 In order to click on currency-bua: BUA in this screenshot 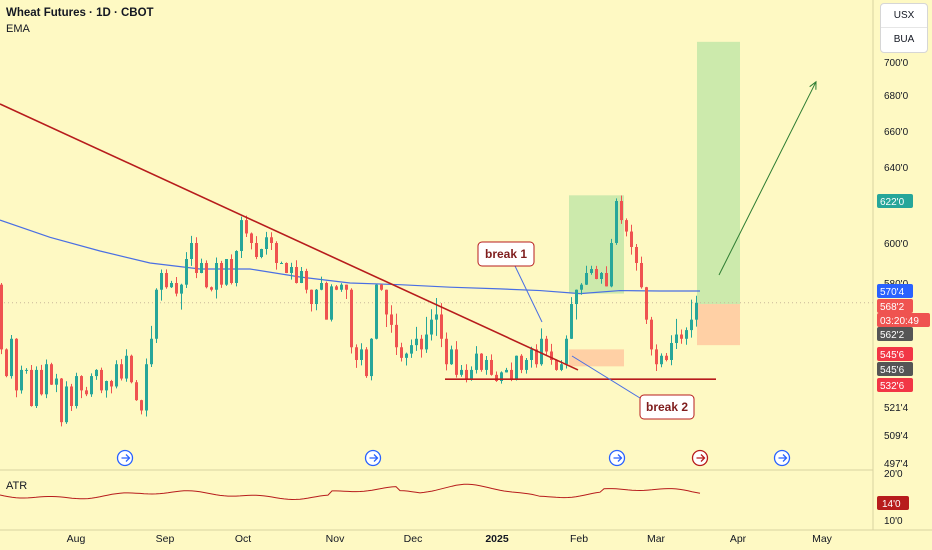, I will do `click(904, 39)`.